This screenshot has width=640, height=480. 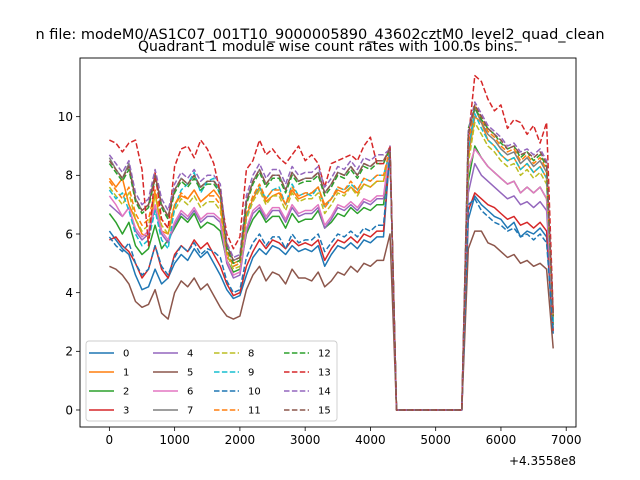 What do you see at coordinates (126, 392) in the screenshot?
I see `legend-label-2: 2` at bounding box center [126, 392].